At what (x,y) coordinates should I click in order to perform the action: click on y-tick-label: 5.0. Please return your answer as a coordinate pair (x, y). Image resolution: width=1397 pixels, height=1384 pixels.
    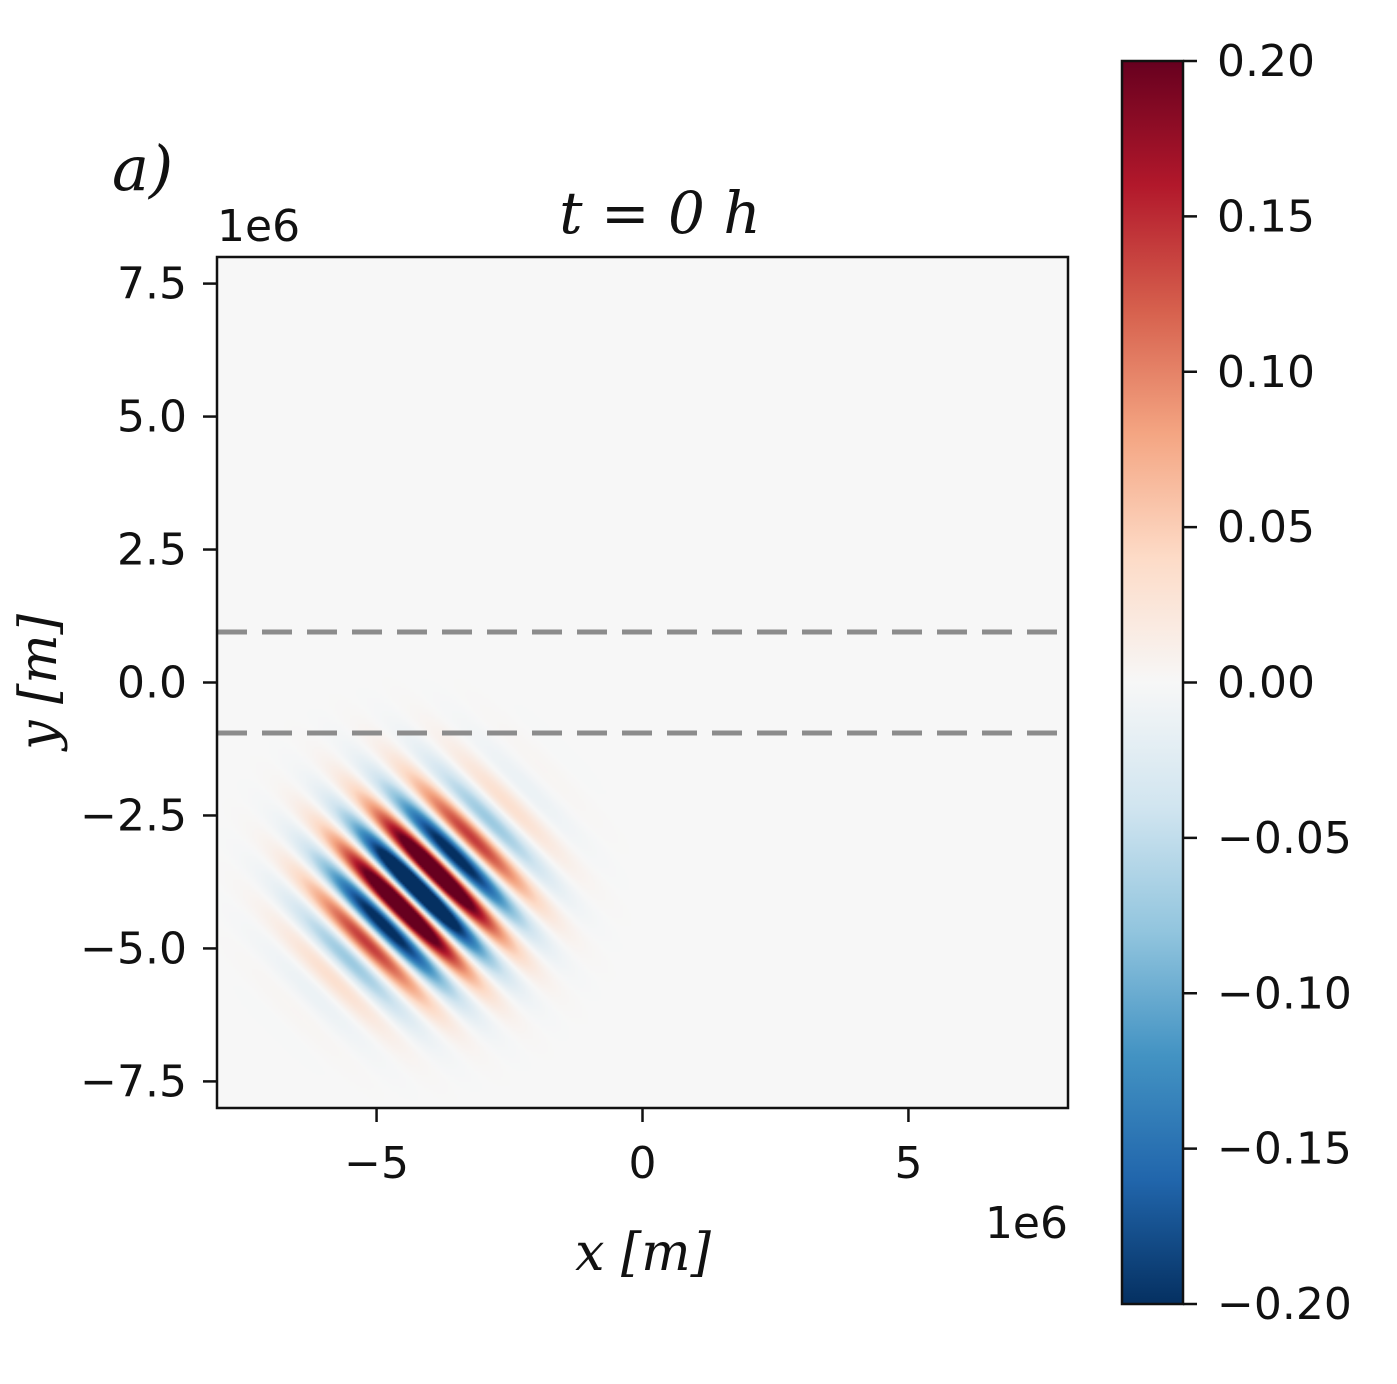
    Looking at the image, I should click on (152, 417).